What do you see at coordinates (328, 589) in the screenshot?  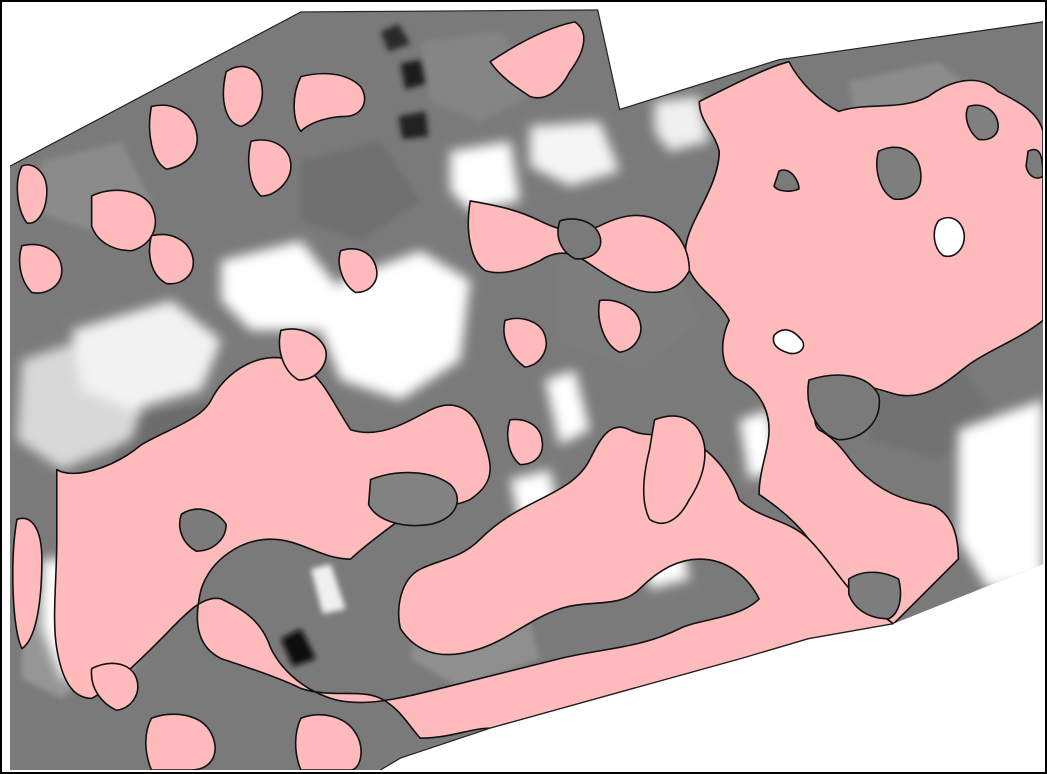 I see `raster-light-cell` at bounding box center [328, 589].